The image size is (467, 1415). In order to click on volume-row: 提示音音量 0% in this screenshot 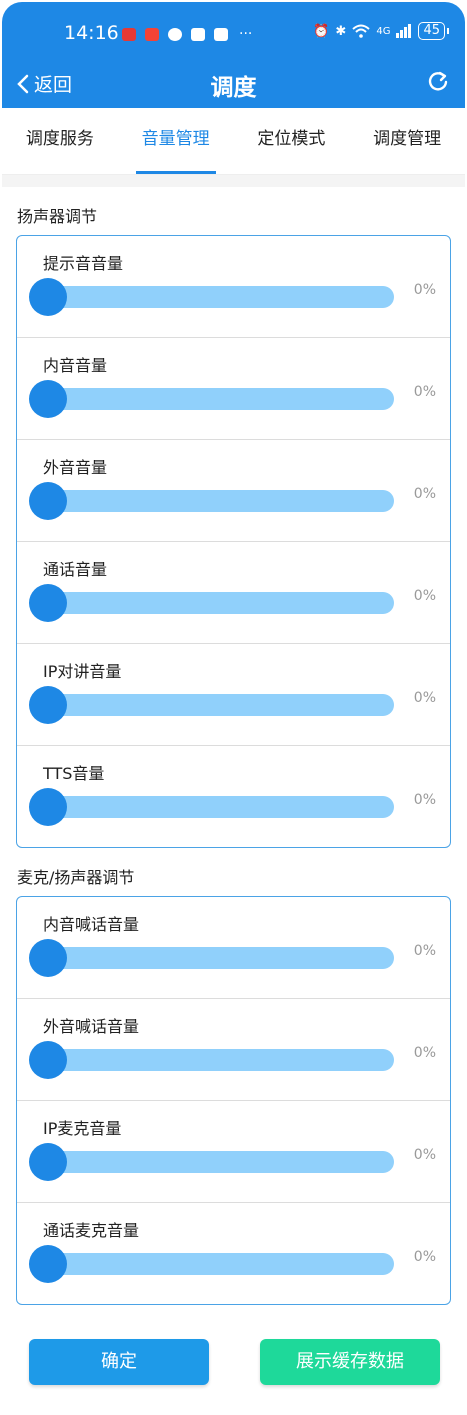, I will do `click(233, 286)`.